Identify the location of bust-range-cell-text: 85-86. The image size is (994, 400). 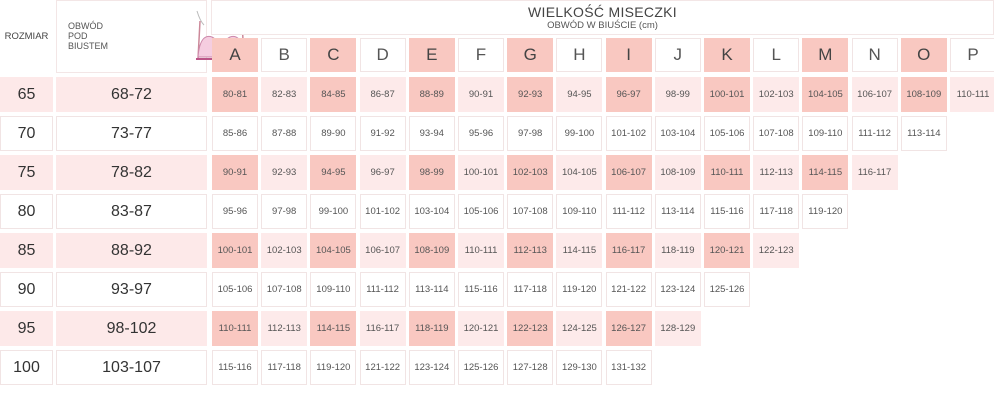
(235, 133).